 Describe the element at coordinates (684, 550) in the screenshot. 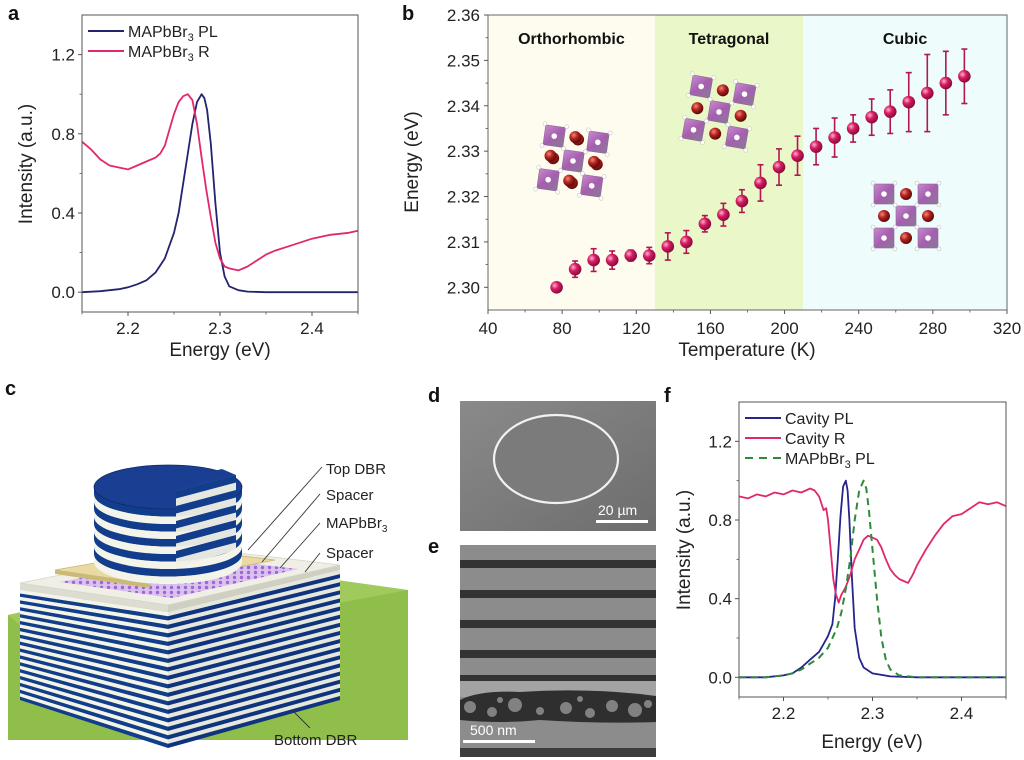

I see `y-axis-title: Intensity (a.u.)` at that location.